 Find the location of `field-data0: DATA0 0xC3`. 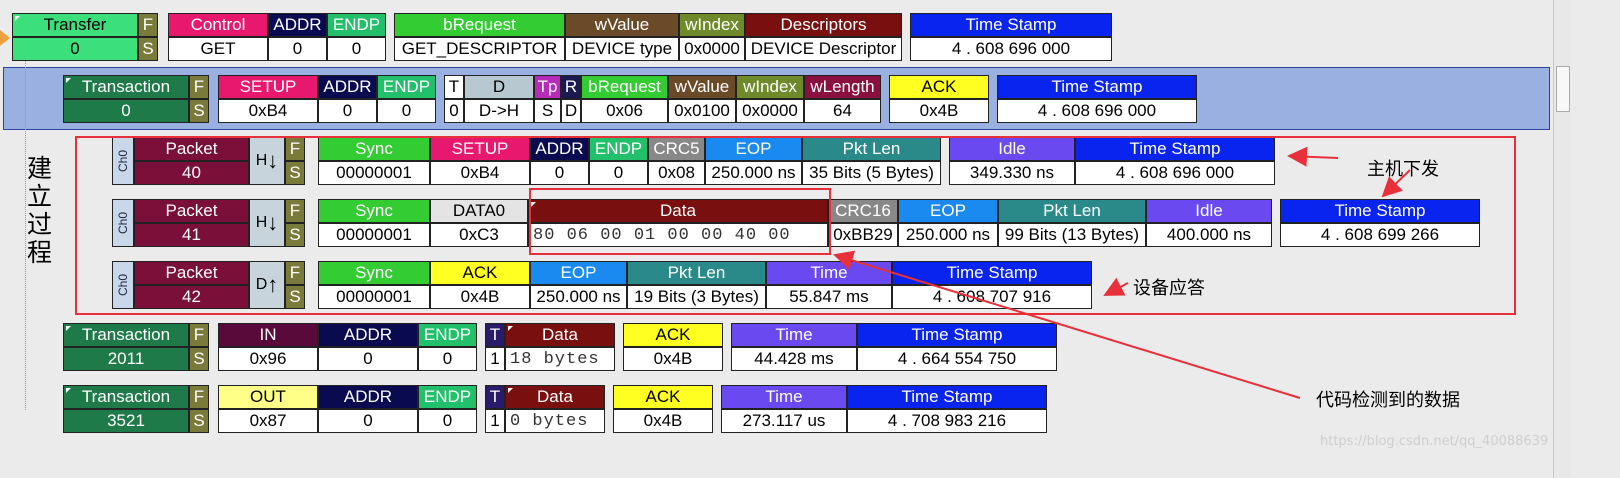

field-data0: DATA0 0xC3 is located at coordinates (479, 223).